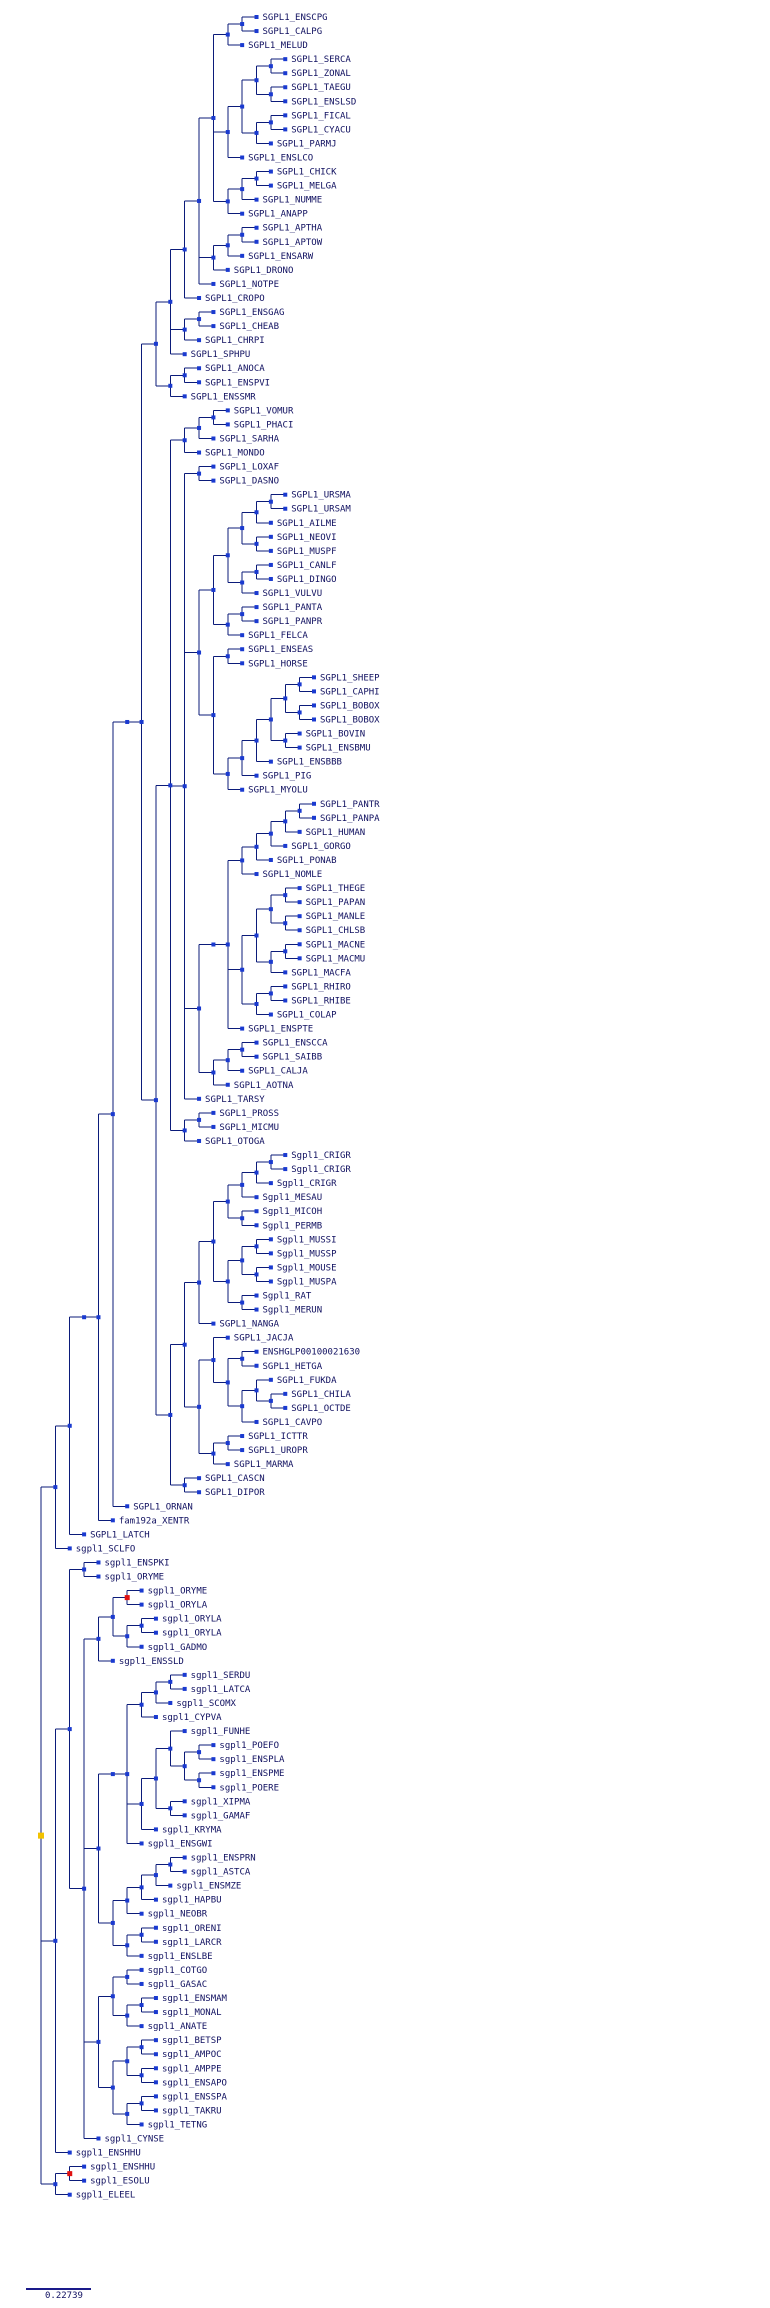 The height and width of the screenshot is (2308, 770). What do you see at coordinates (178, 1915) in the screenshot?
I see `leaf-label: sgpl1_NEOBR` at bounding box center [178, 1915].